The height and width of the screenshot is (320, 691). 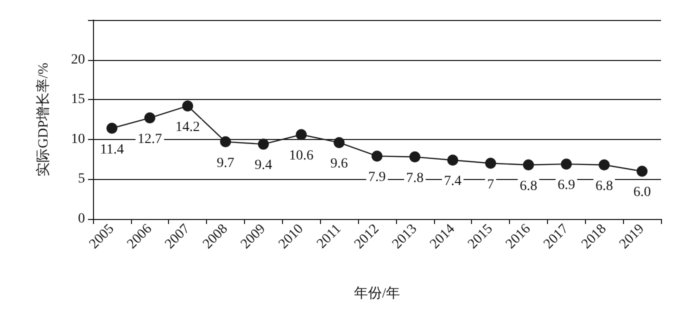 I want to click on y-tick-label: 0, so click(x=81, y=219).